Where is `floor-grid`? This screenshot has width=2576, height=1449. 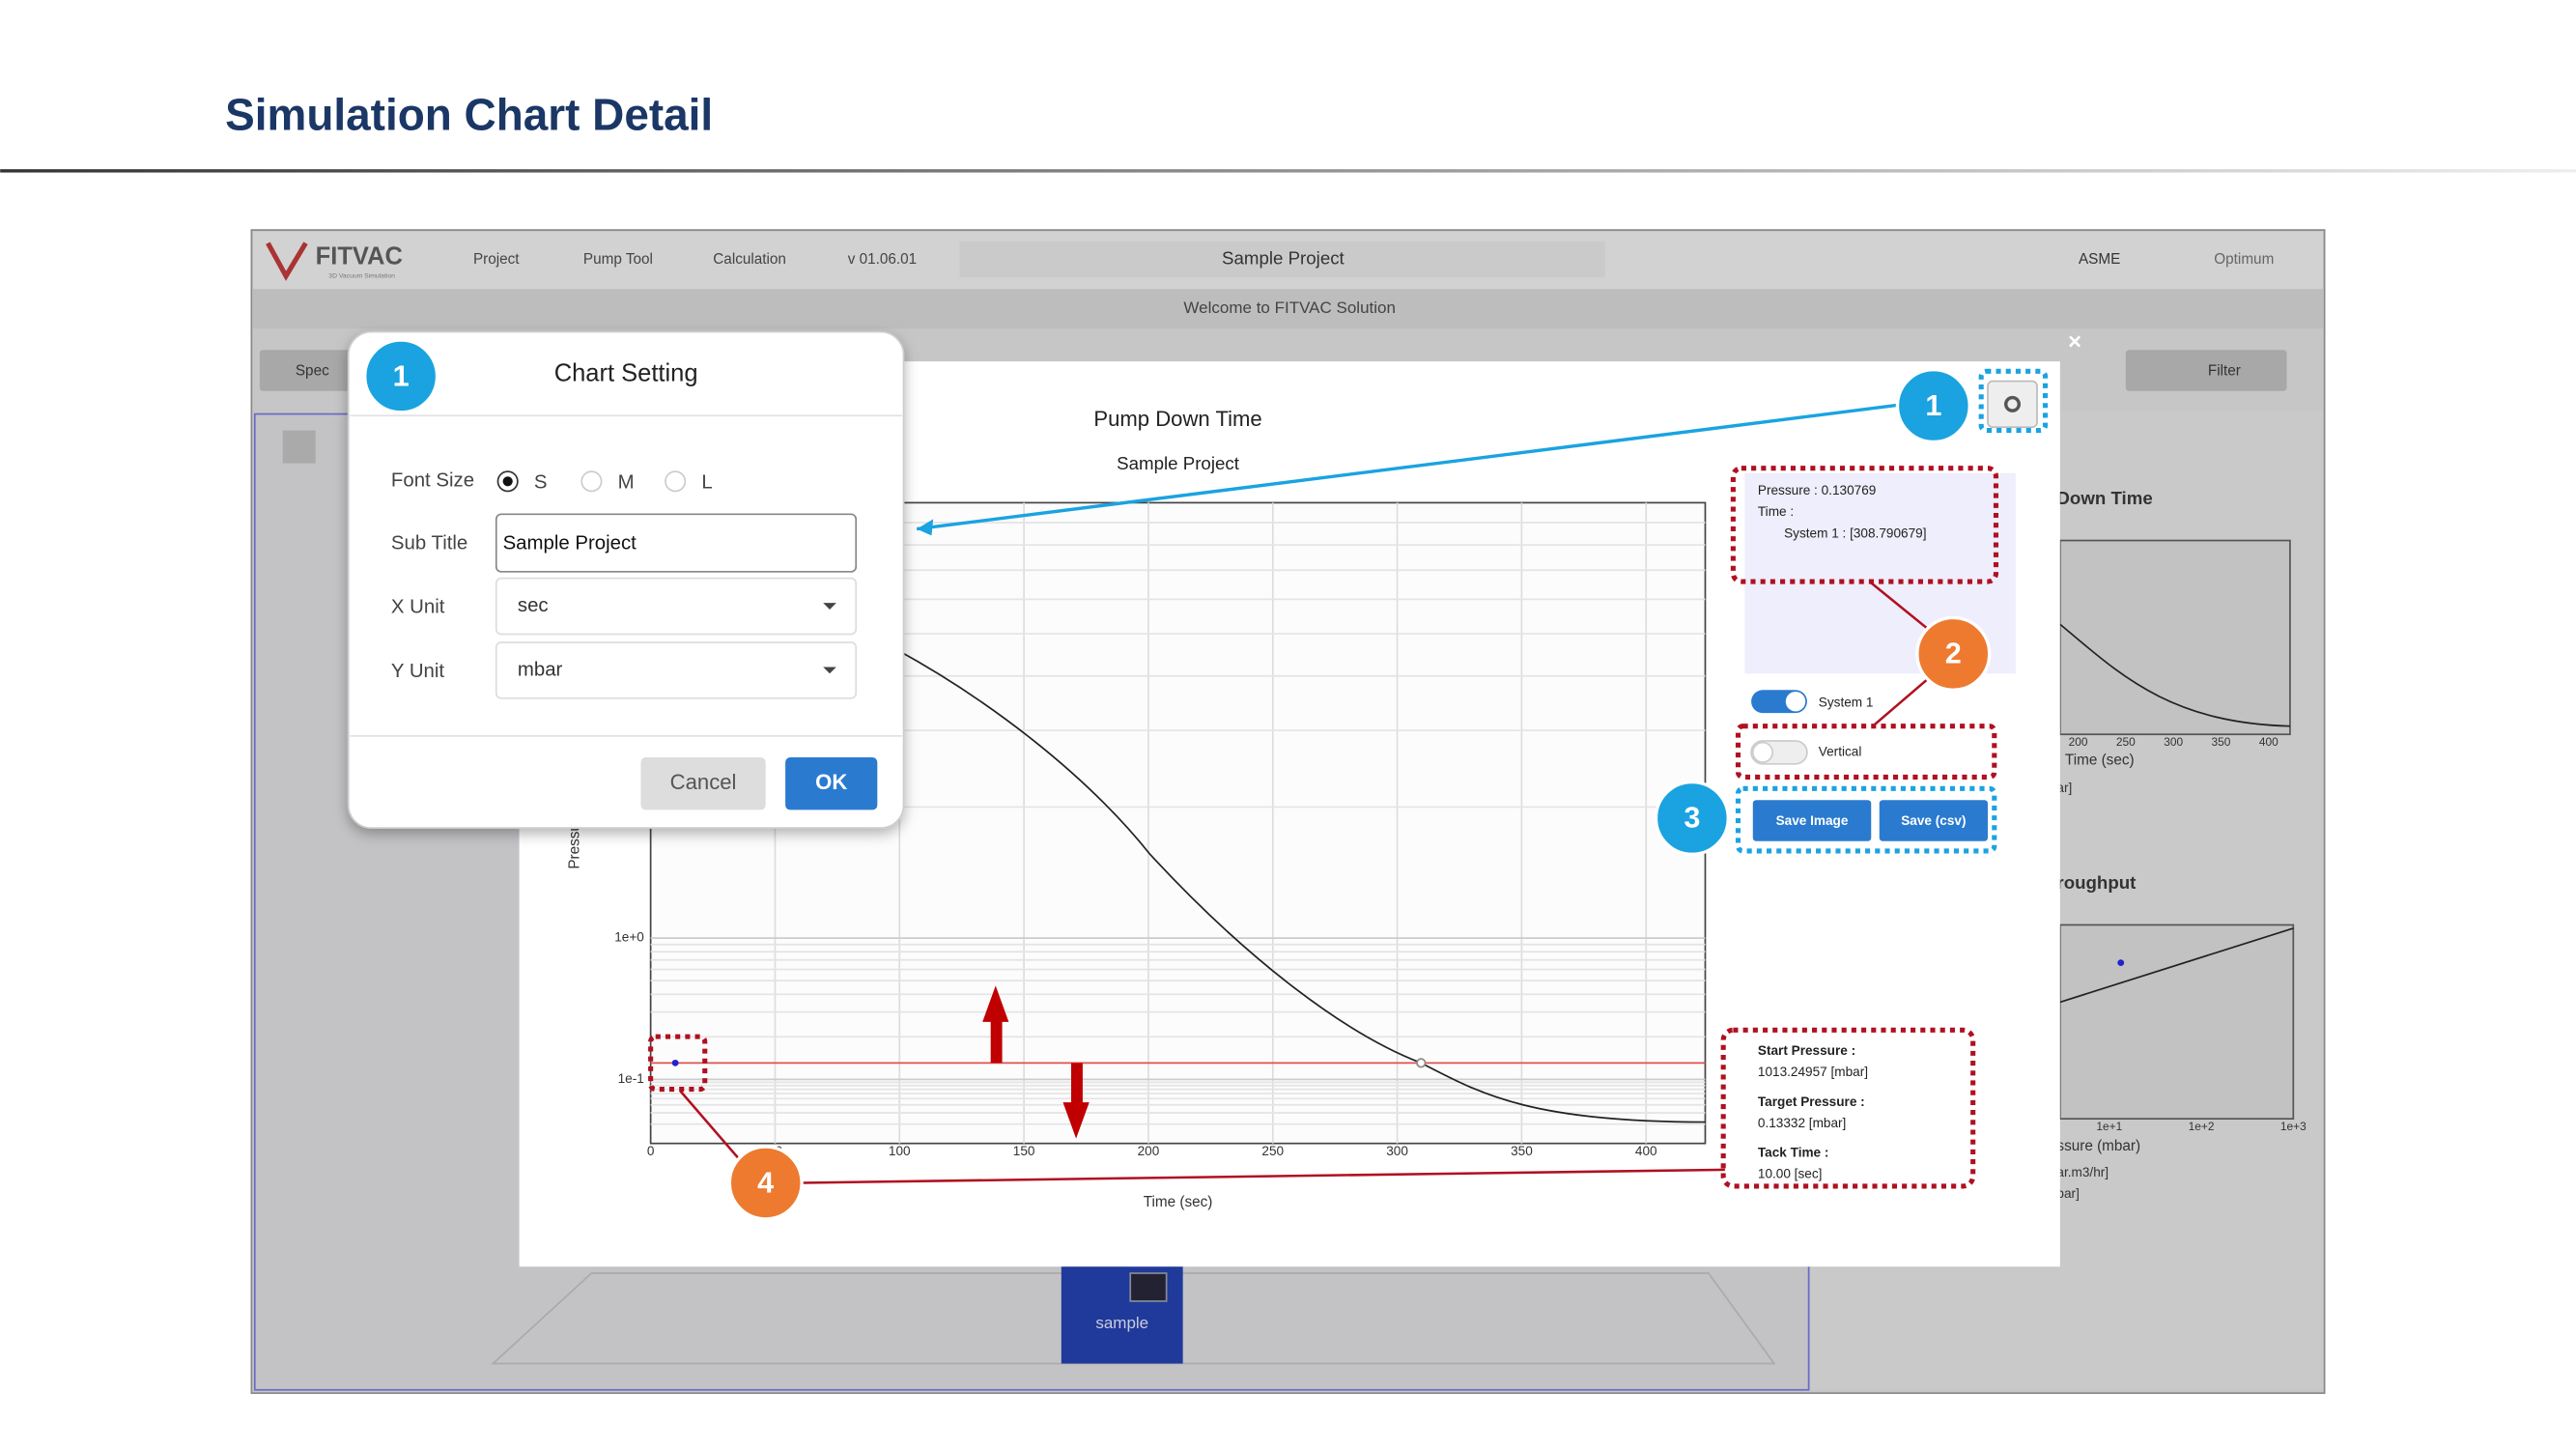
floor-grid is located at coordinates (1133, 1318).